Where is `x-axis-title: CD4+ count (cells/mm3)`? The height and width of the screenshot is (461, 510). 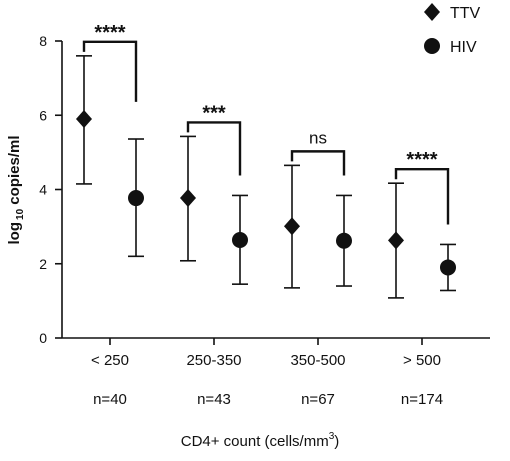
x-axis-title: CD4+ count (cells/mm3) is located at coordinates (260, 440).